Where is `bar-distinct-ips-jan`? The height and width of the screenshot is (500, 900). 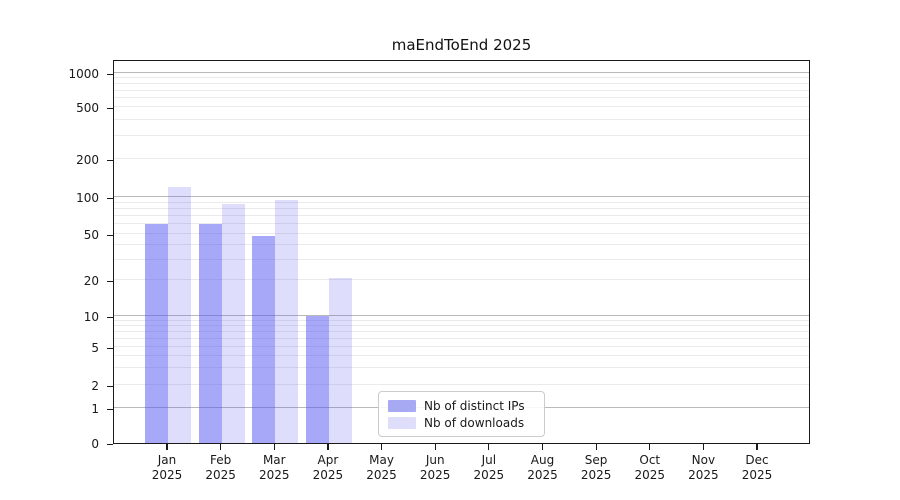
bar-distinct-ips-jan is located at coordinates (156, 333).